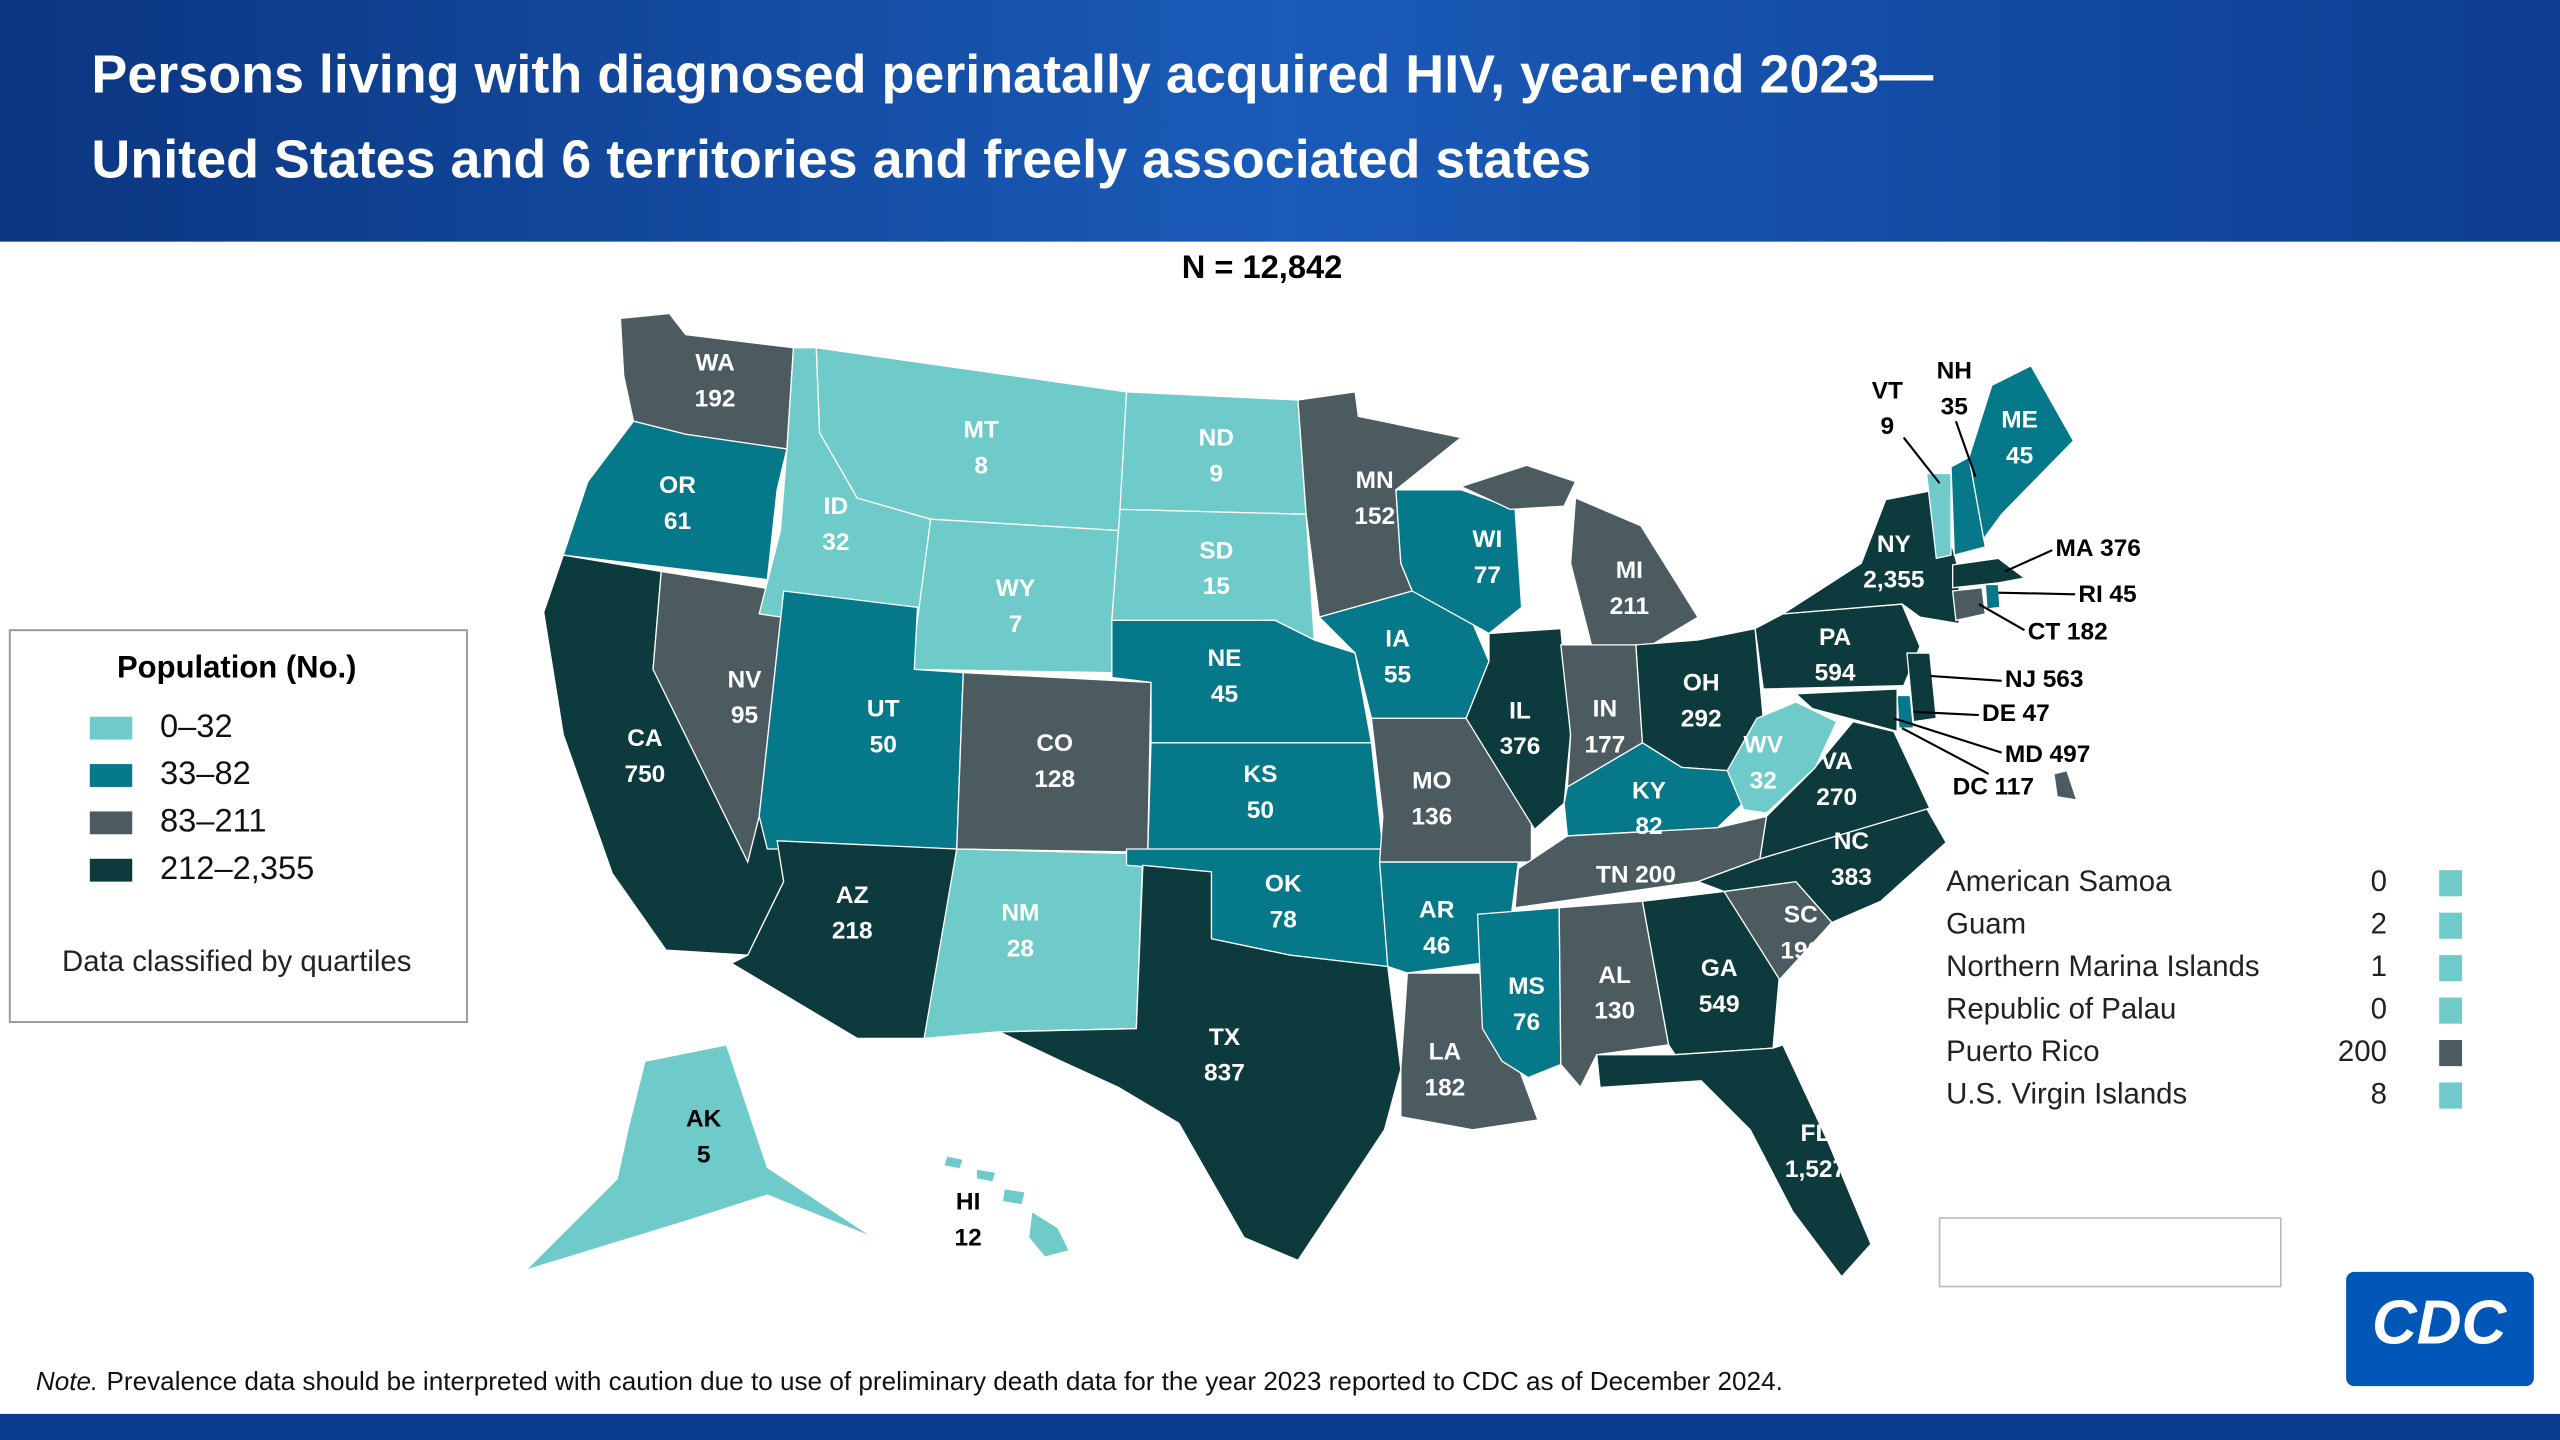 The width and height of the screenshot is (2560, 1440). What do you see at coordinates (1216, 586) in the screenshot?
I see `state-value: 15` at bounding box center [1216, 586].